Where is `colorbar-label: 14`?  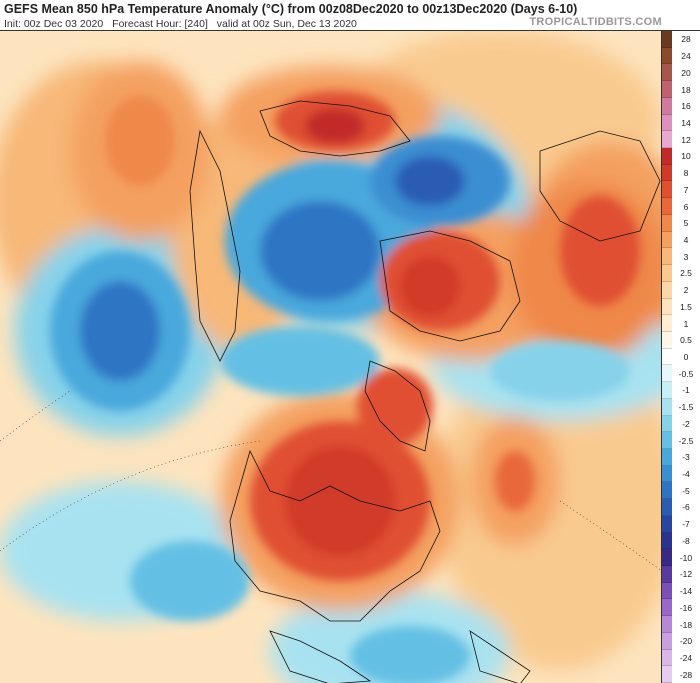 colorbar-label: 14 is located at coordinates (686, 122).